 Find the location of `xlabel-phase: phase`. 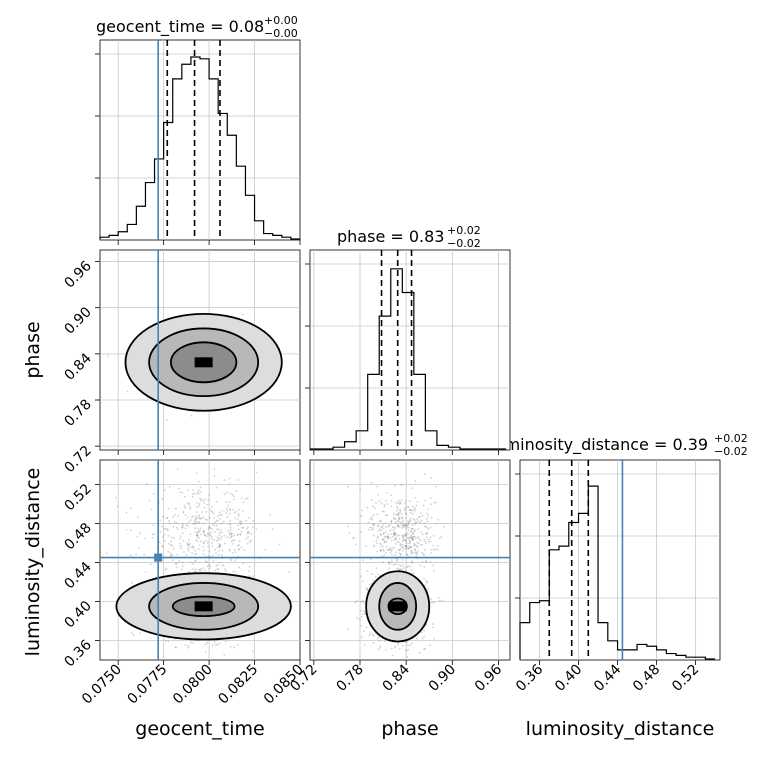

xlabel-phase: phase is located at coordinates (409, 729).